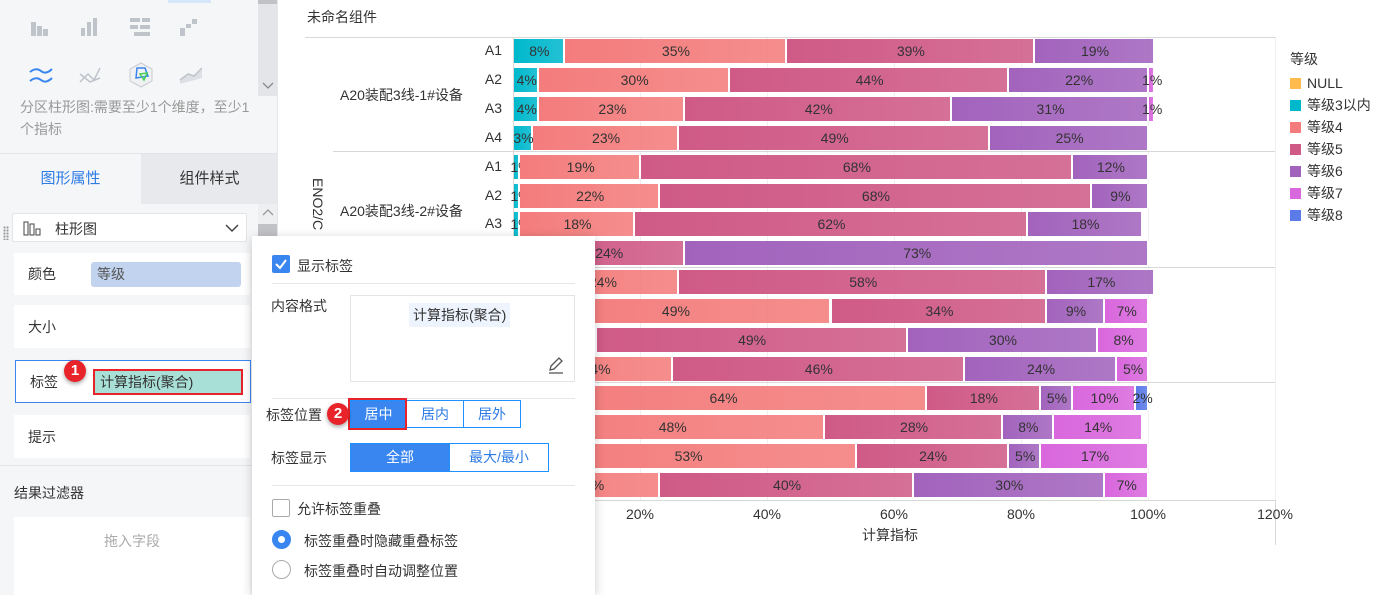 The image size is (1388, 595). Describe the element at coordinates (1316, 149) in the screenshot. I see `legend-item: 等级5` at that location.